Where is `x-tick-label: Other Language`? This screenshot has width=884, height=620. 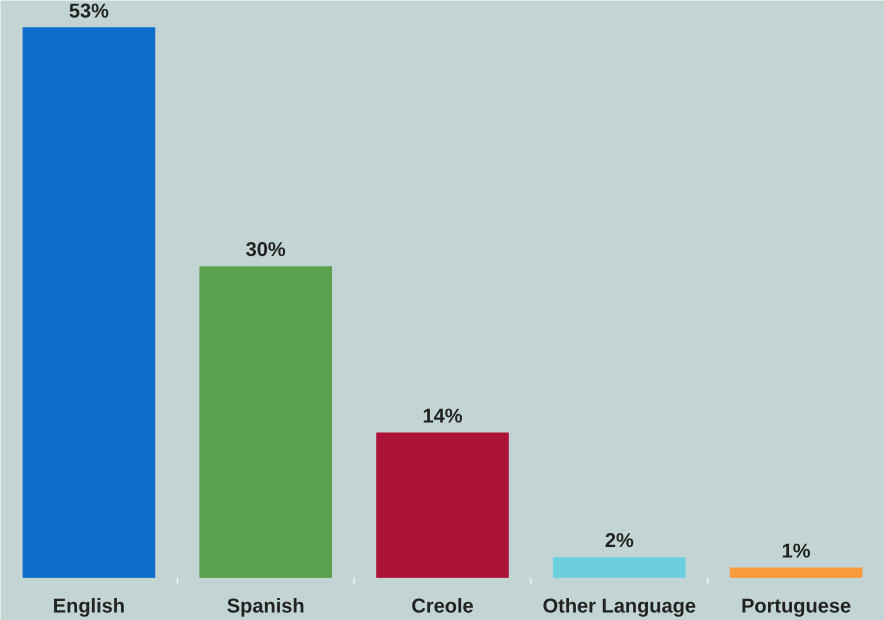
x-tick-label: Other Language is located at coordinates (619, 607).